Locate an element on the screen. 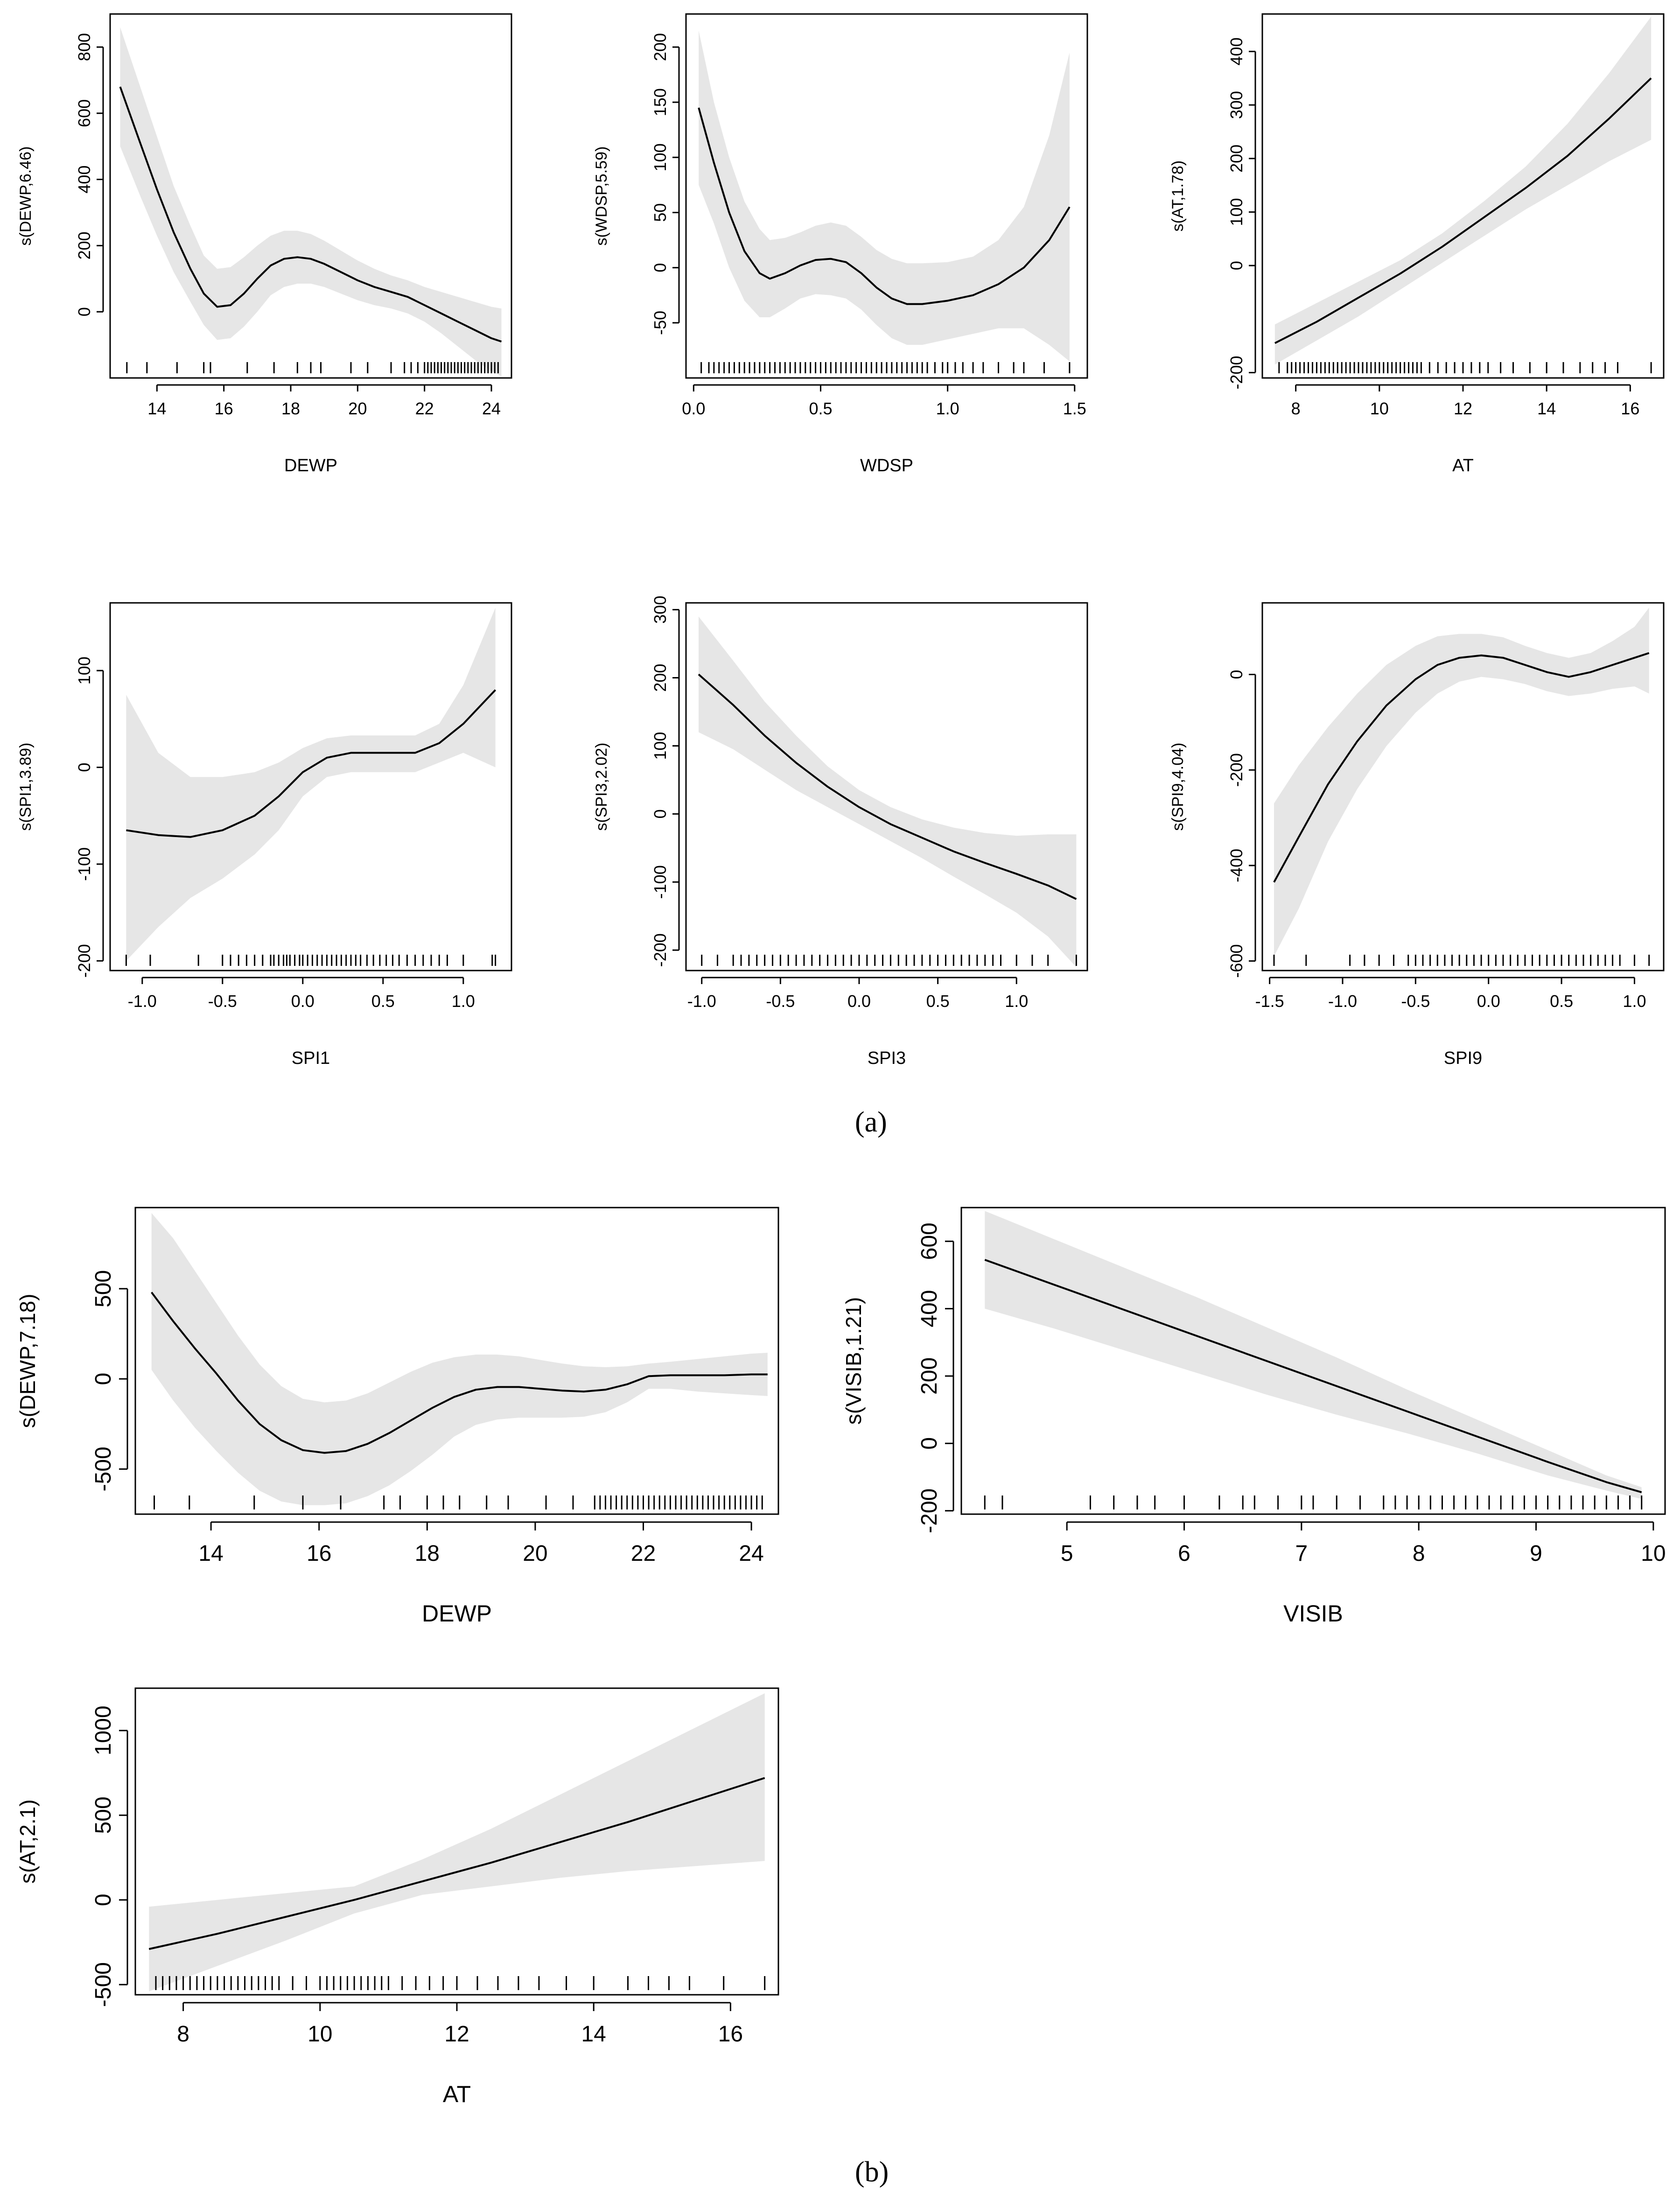 The width and height of the screenshot is (1680, 2201). y-tick-label: -50 is located at coordinates (660, 323).